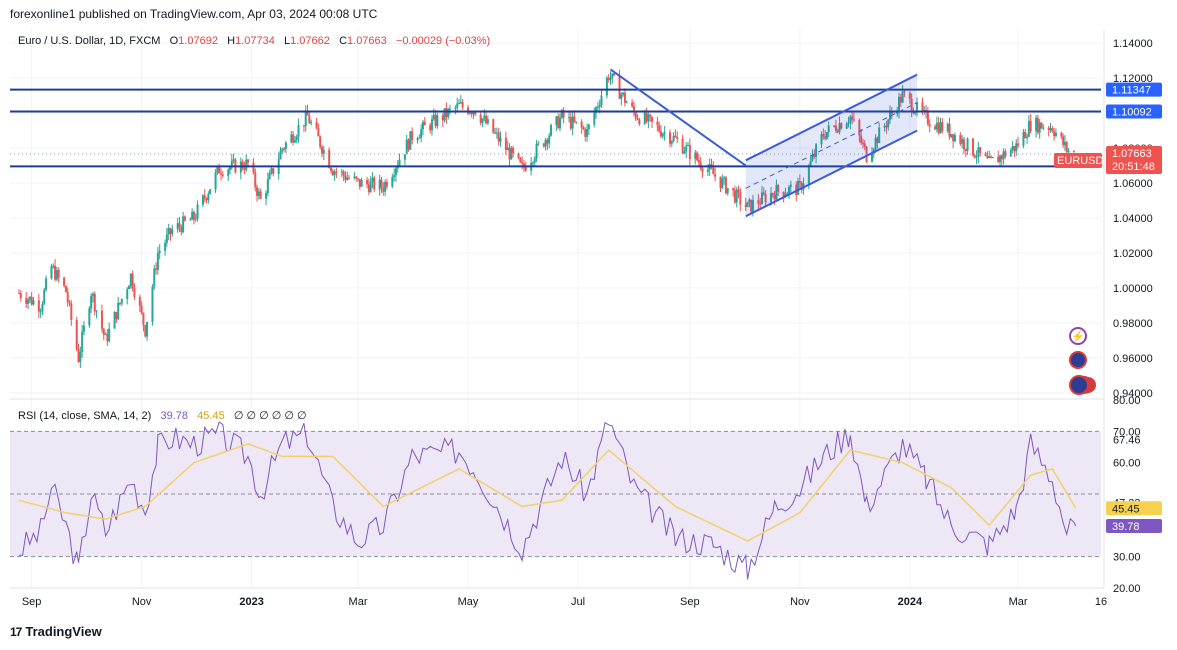 This screenshot has height=650, width=1177. Describe the element at coordinates (468, 602) in the screenshot. I see `x-tick-label: May` at that location.